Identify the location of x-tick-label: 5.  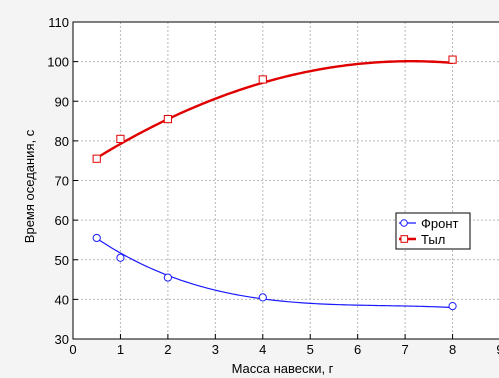
(310, 349).